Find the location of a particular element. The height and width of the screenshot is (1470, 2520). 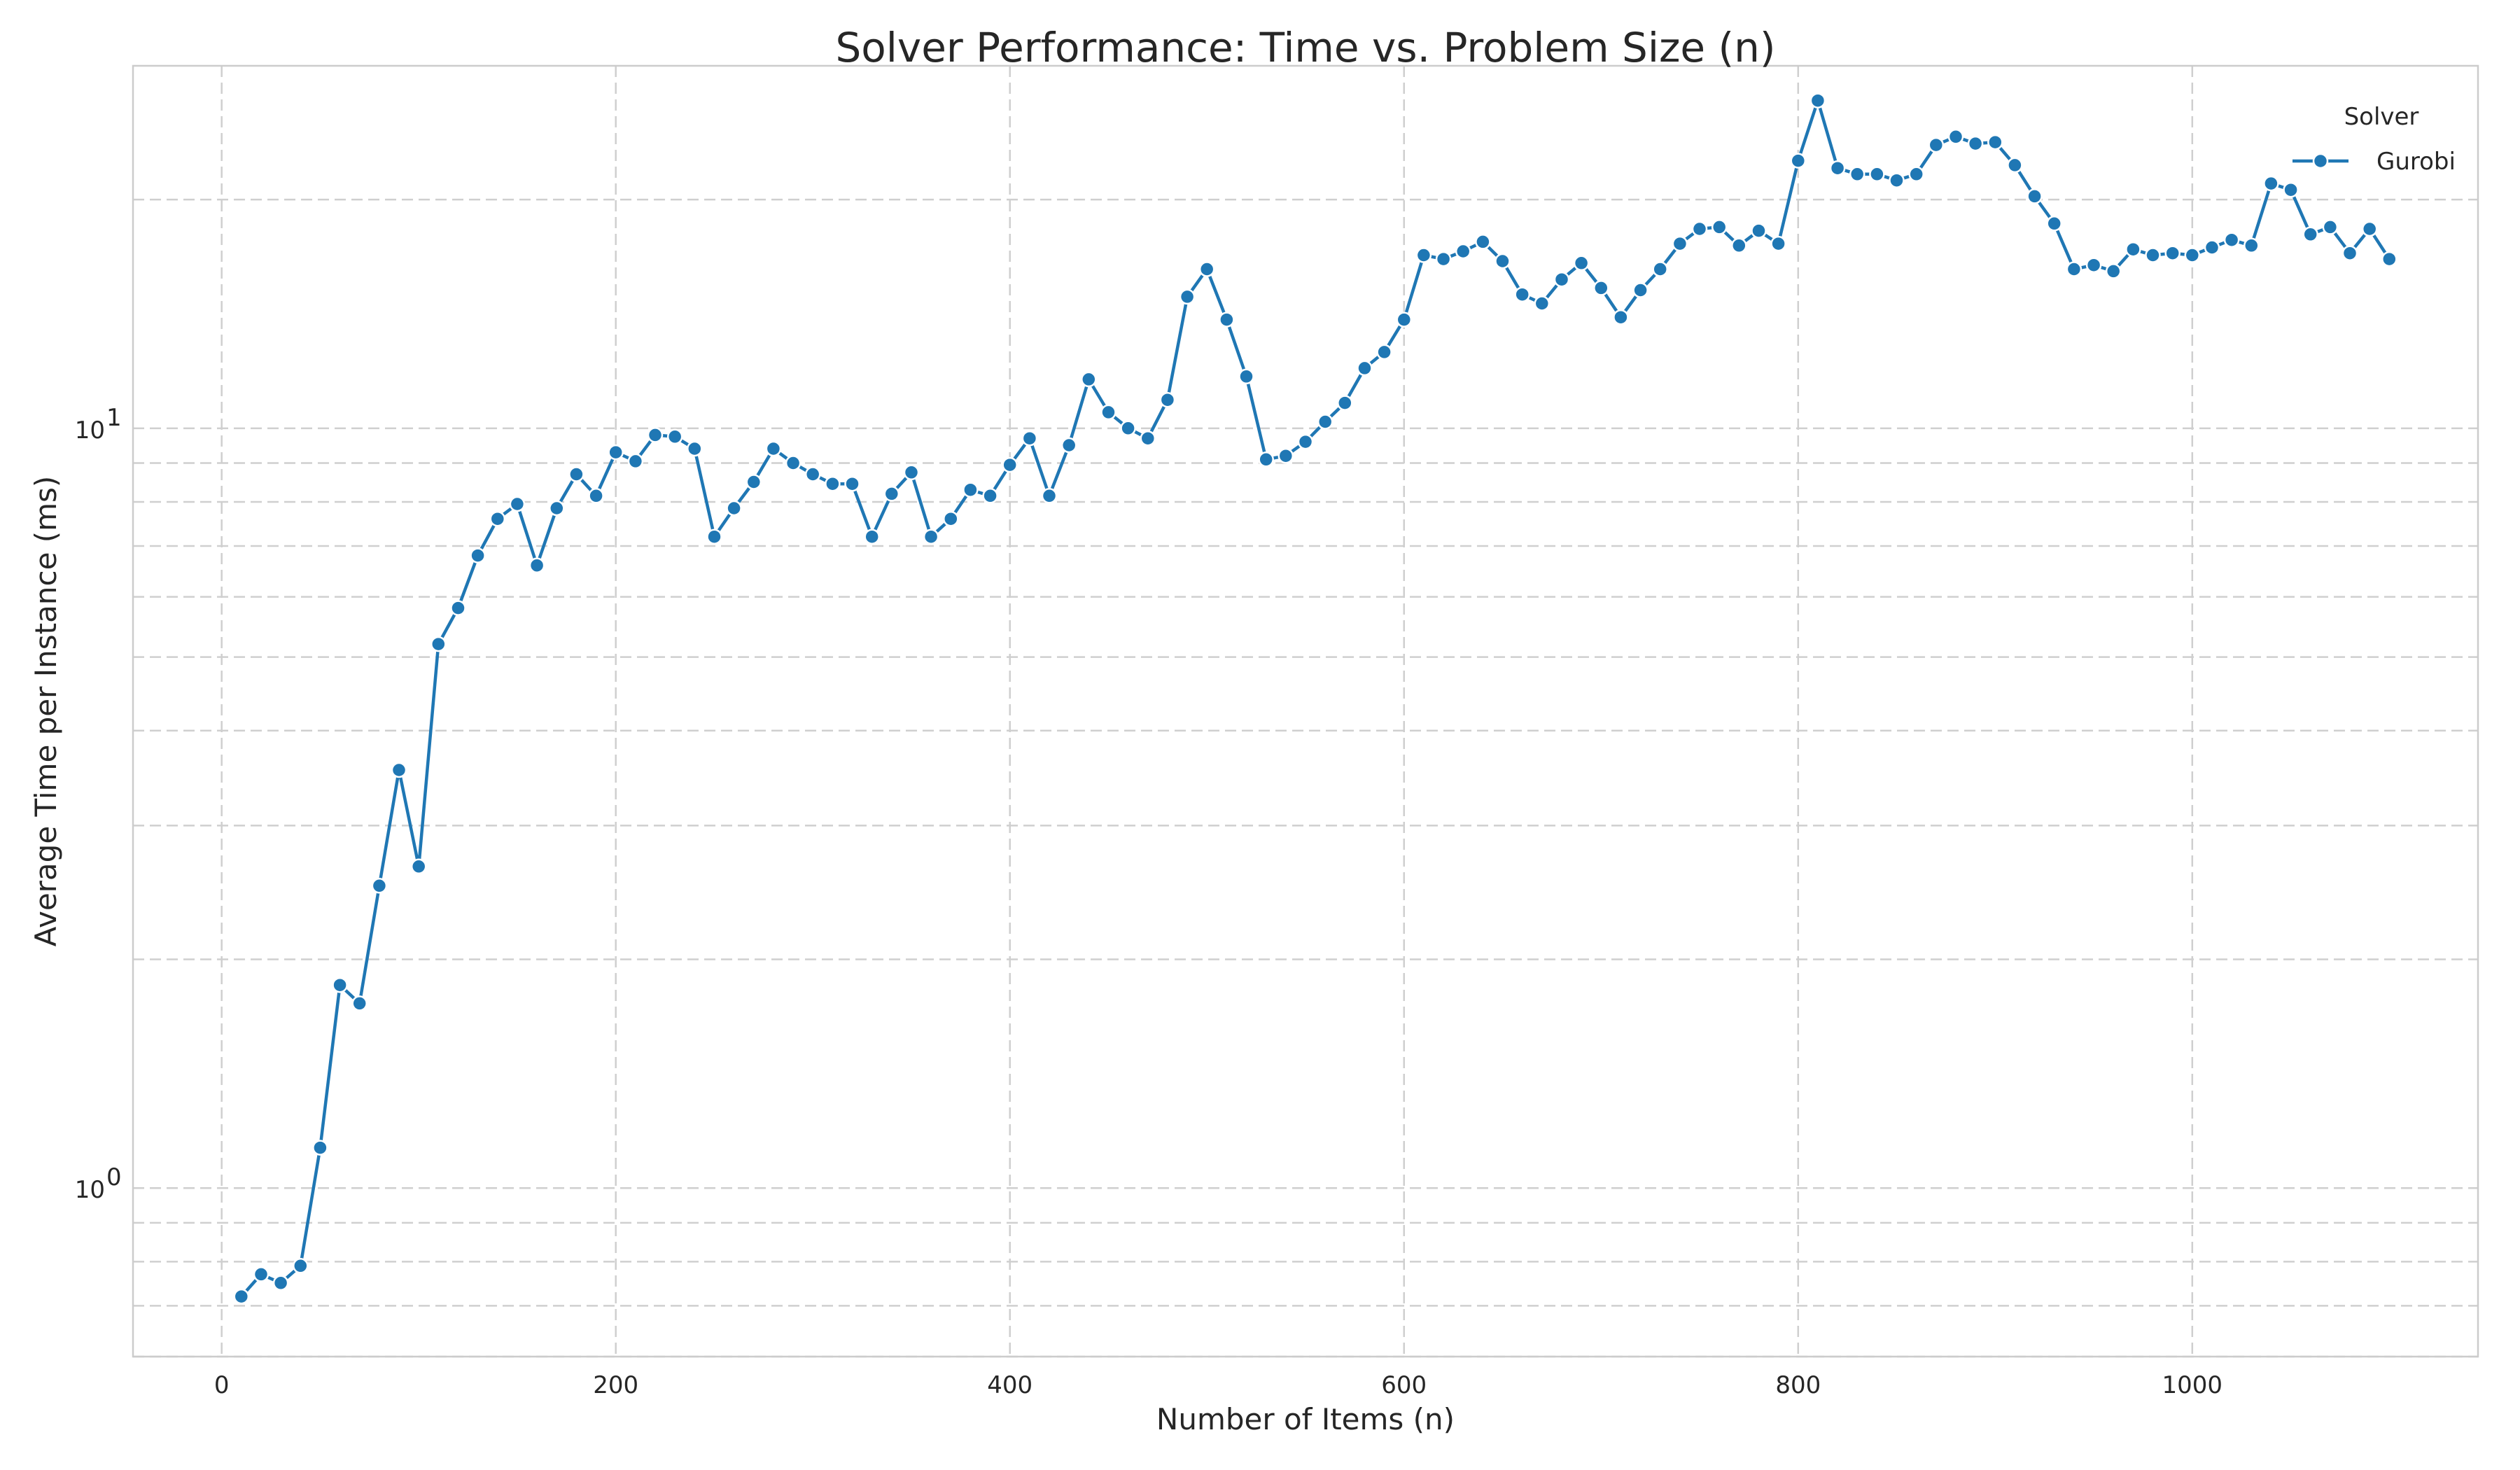

legend-marker-gurobi is located at coordinates (2320, 161).